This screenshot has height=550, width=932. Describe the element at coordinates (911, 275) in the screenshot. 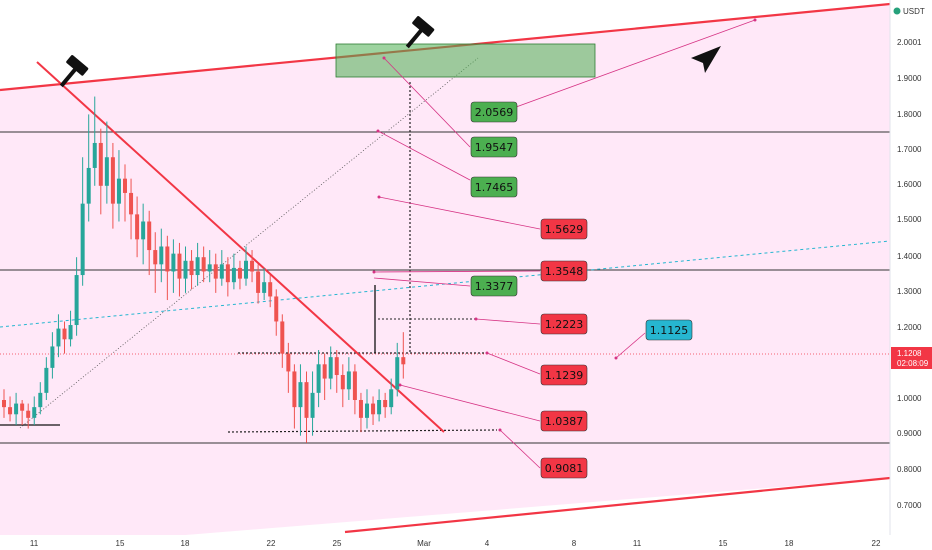

I see `price-axis` at that location.